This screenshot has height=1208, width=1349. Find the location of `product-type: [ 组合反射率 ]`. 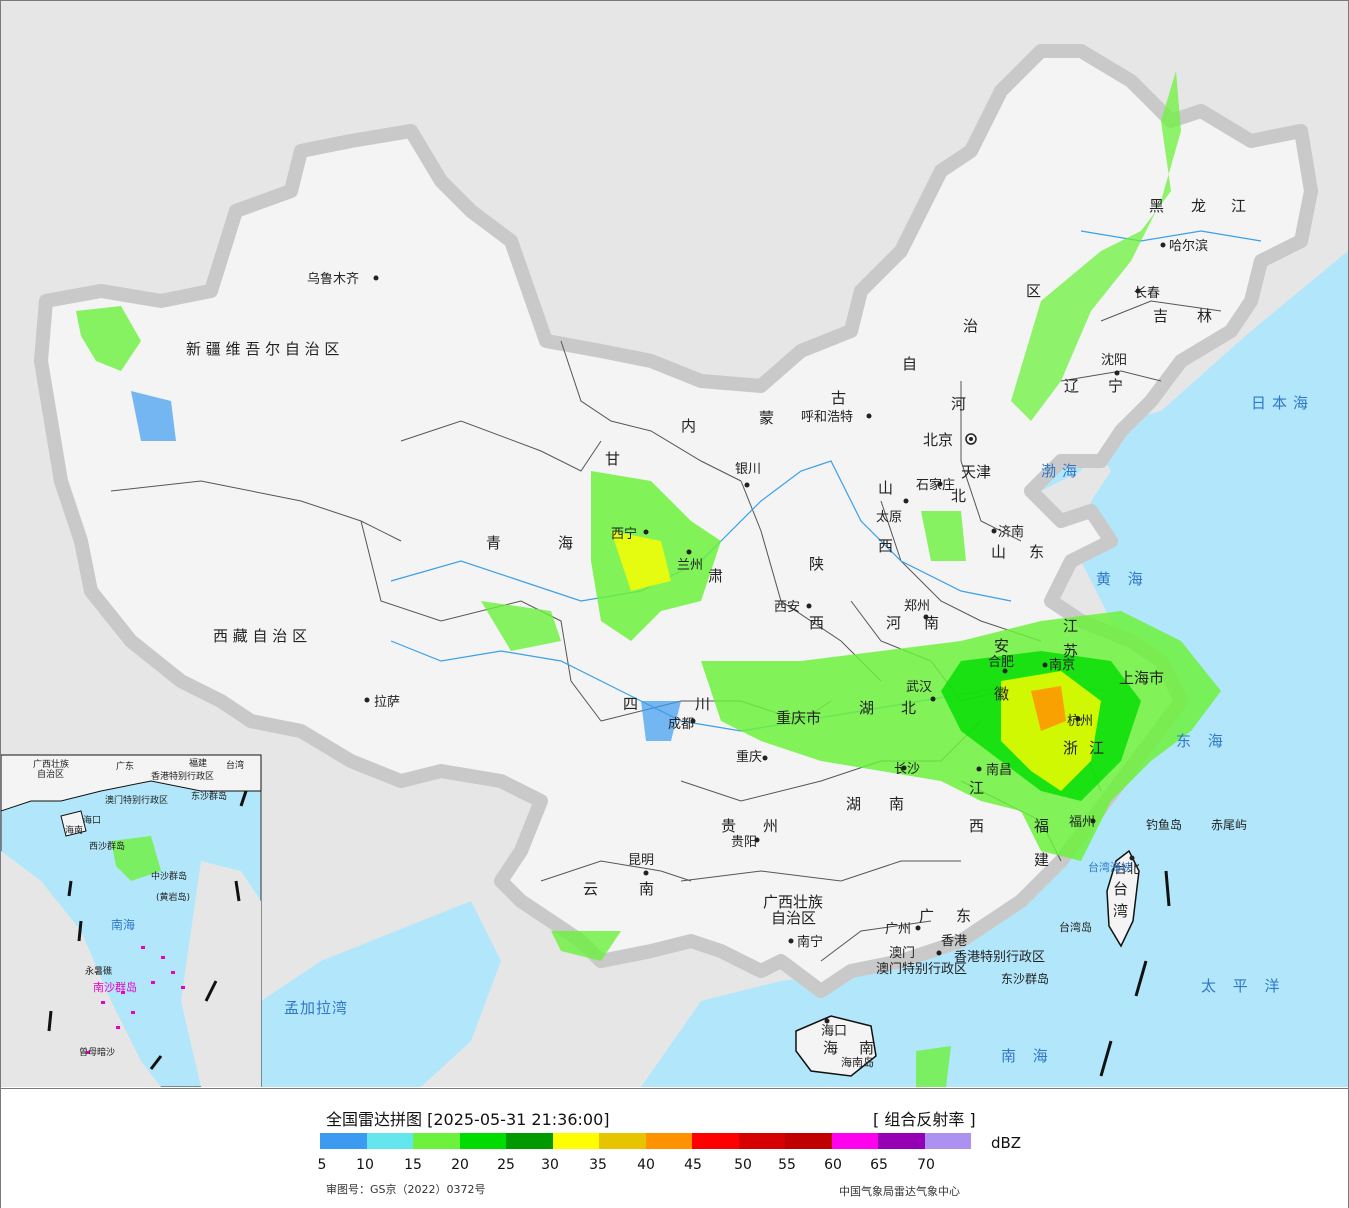

product-type: [ 组合反射率 ] is located at coordinates (924, 1119).